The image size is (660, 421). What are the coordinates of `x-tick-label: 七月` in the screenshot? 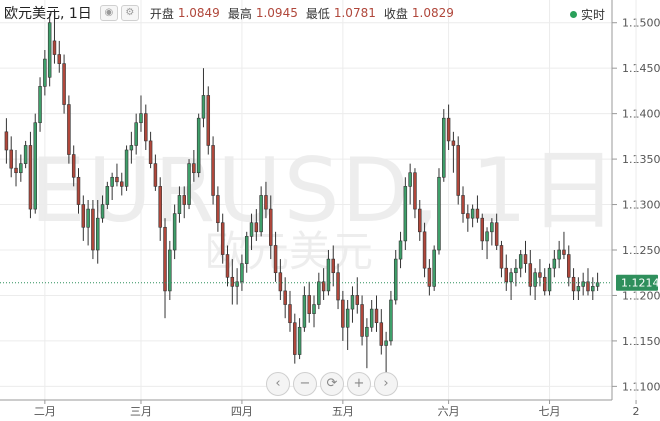 It's located at (550, 411).